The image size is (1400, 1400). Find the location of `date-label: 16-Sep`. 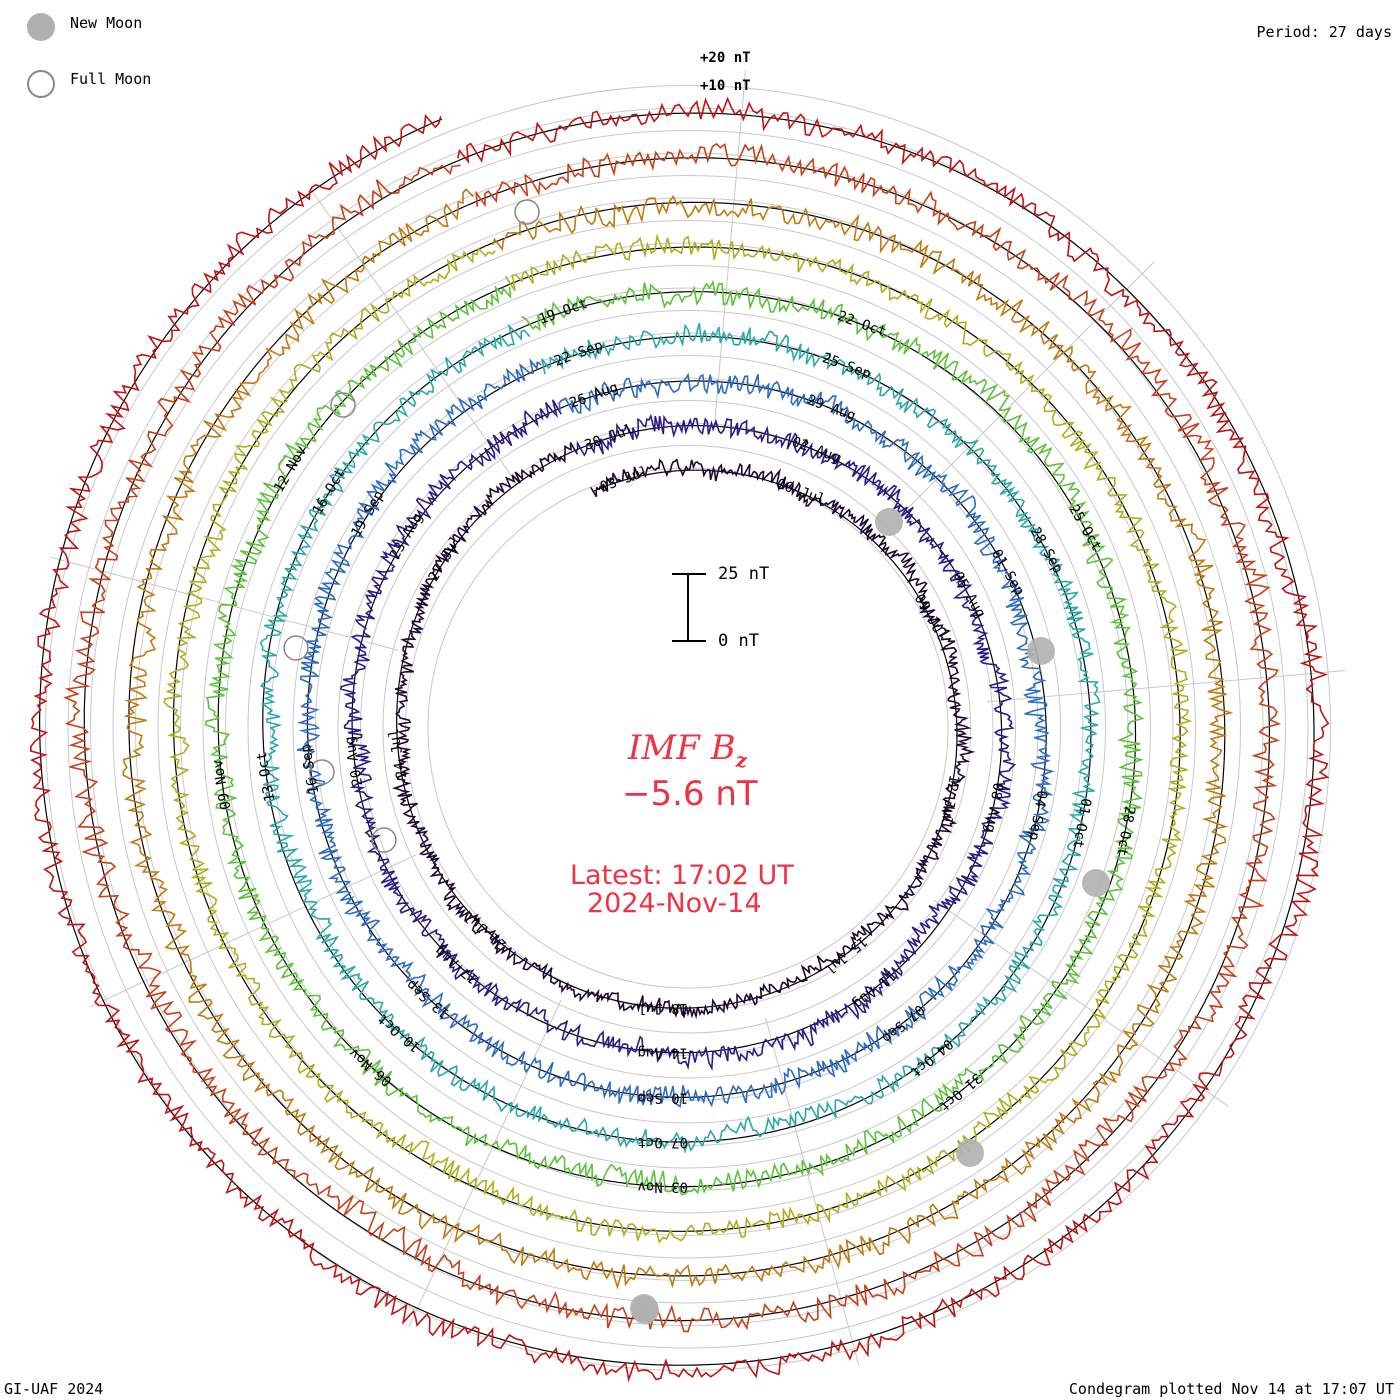

date-label: 16-Sep is located at coordinates (310, 769).